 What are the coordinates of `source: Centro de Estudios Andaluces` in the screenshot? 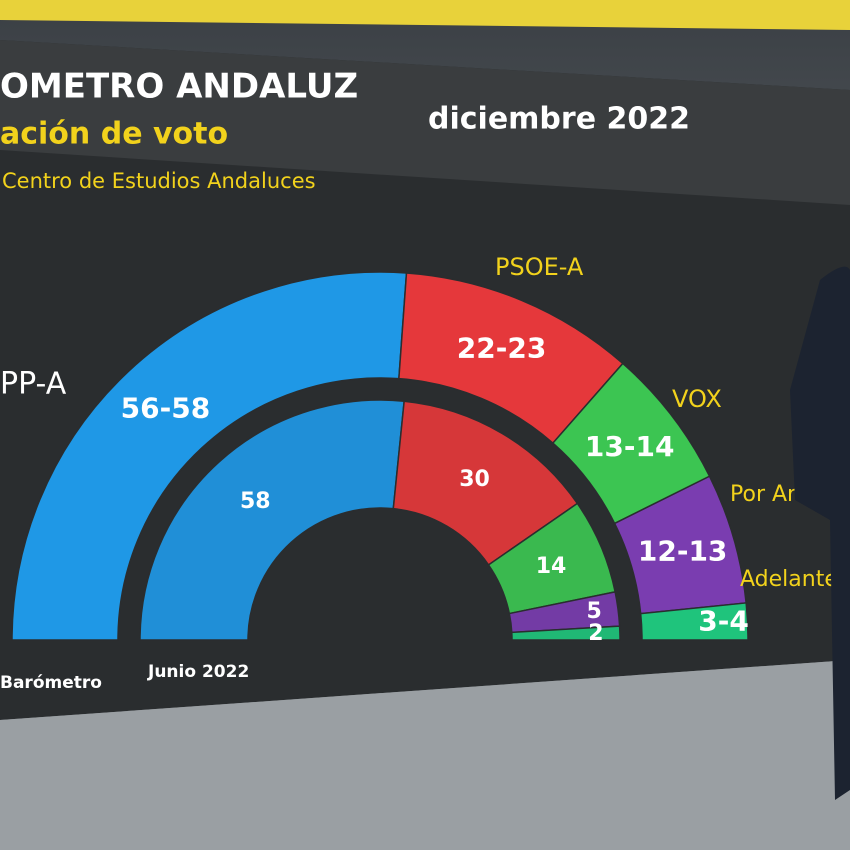 It's located at (159, 181).